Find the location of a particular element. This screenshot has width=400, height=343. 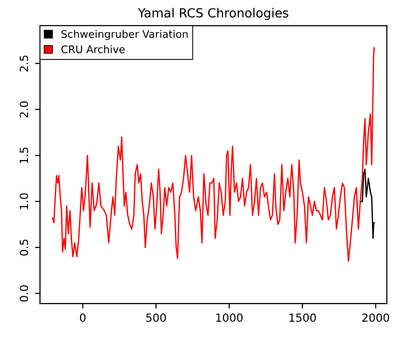

y-tick-label: 1.0 is located at coordinates (24, 201).